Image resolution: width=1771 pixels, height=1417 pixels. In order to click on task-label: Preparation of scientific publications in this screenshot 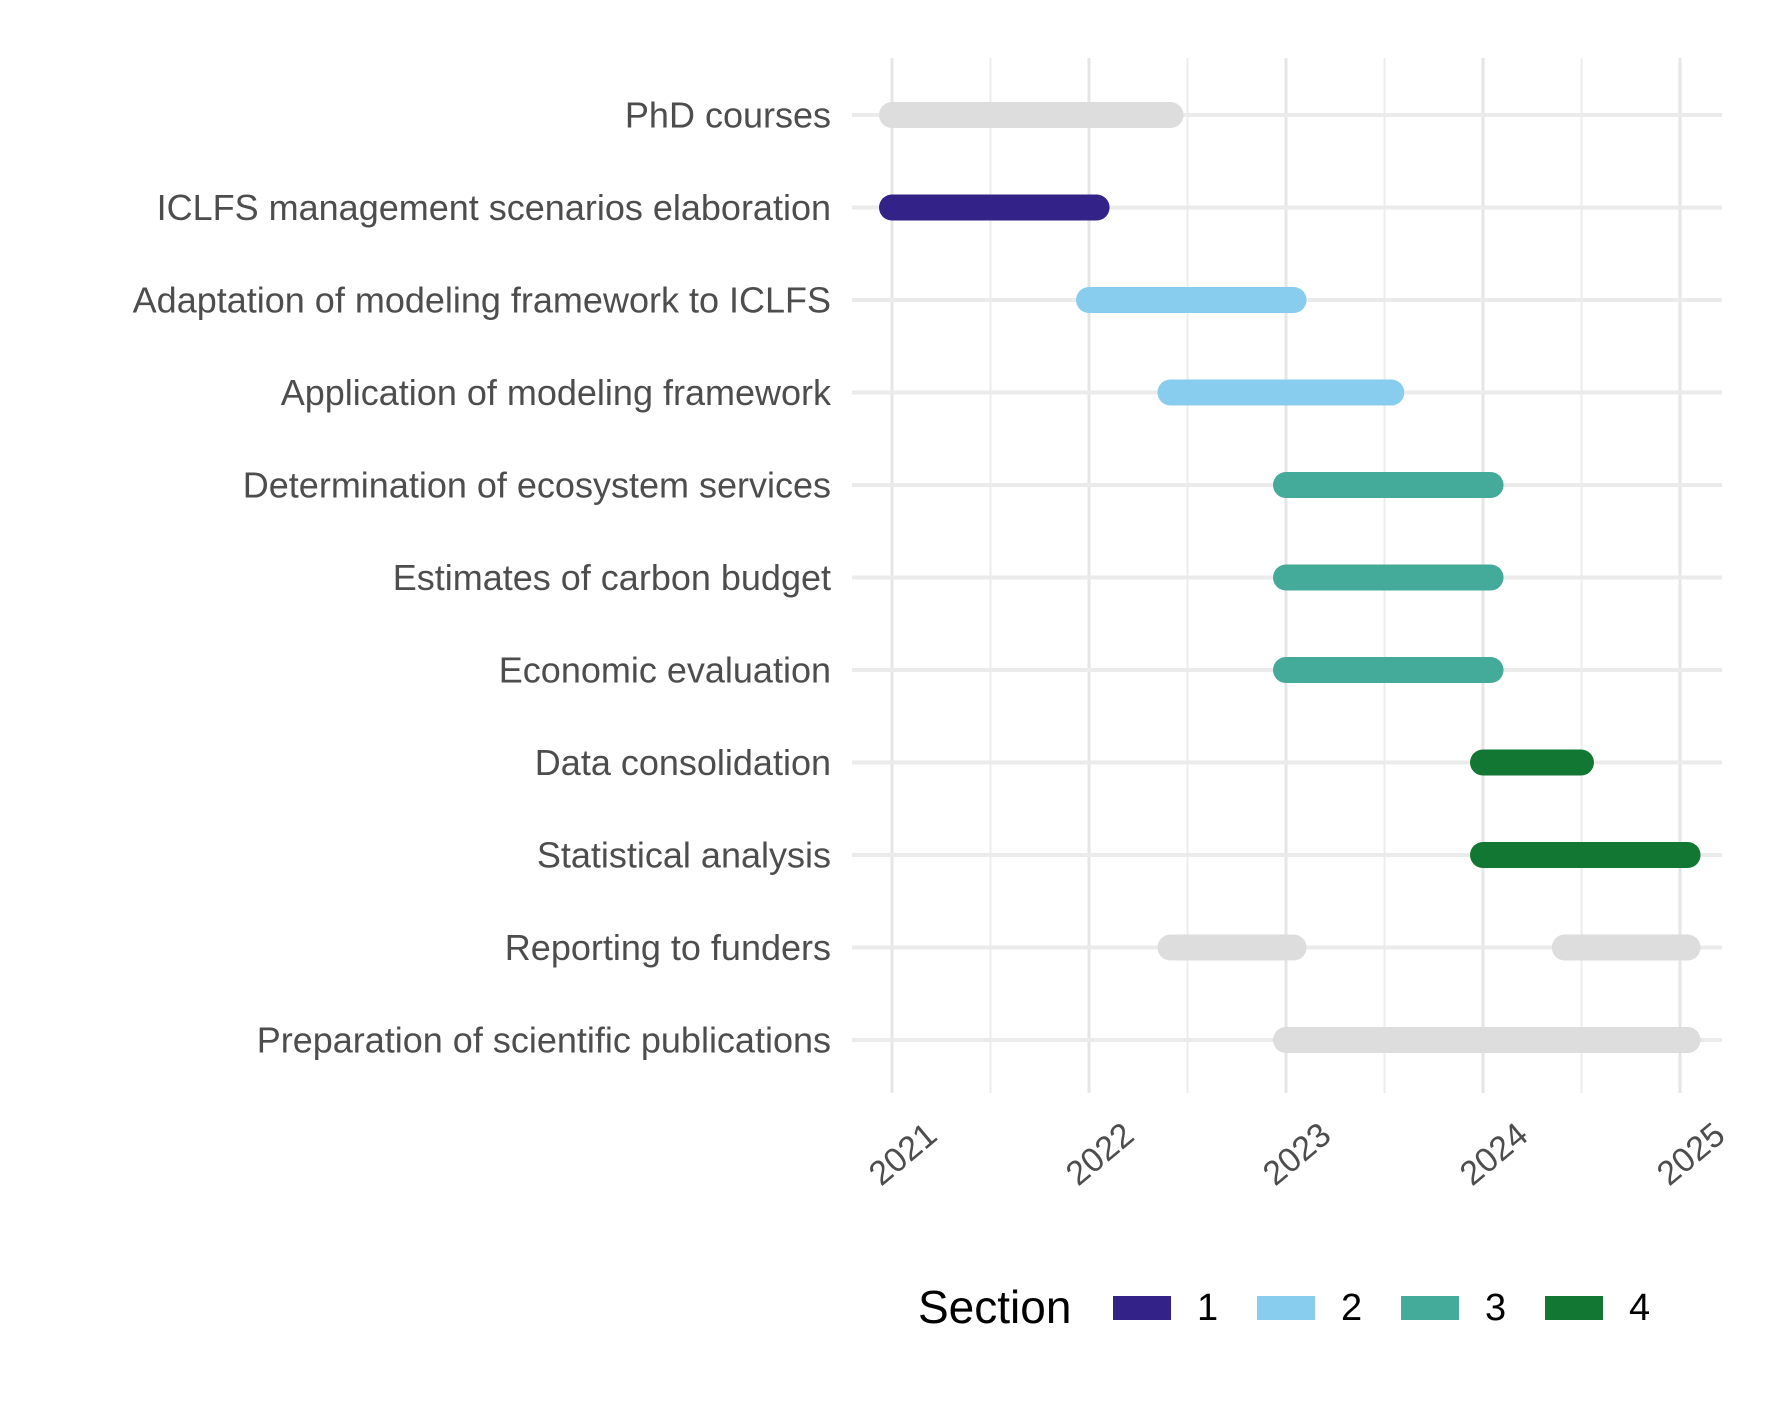, I will do `click(544, 1040)`.